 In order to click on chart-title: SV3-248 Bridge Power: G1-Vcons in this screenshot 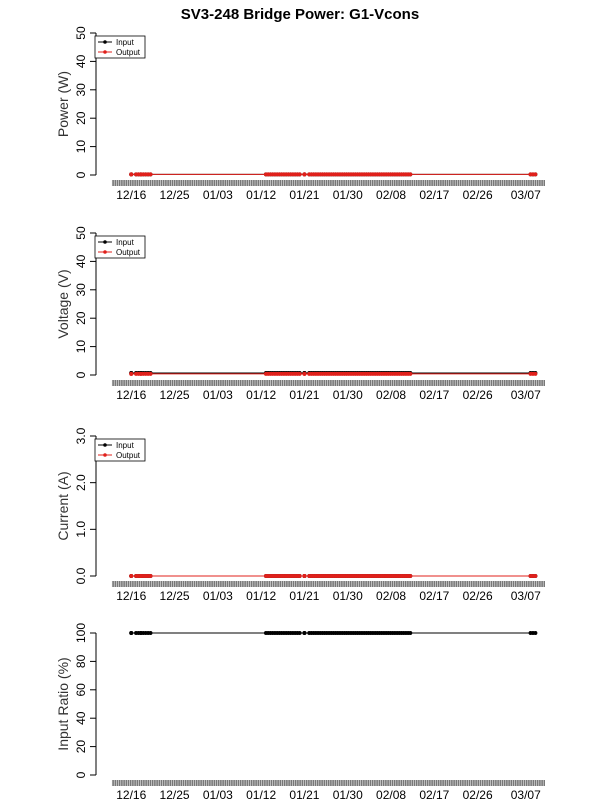, I will do `click(300, 14)`.